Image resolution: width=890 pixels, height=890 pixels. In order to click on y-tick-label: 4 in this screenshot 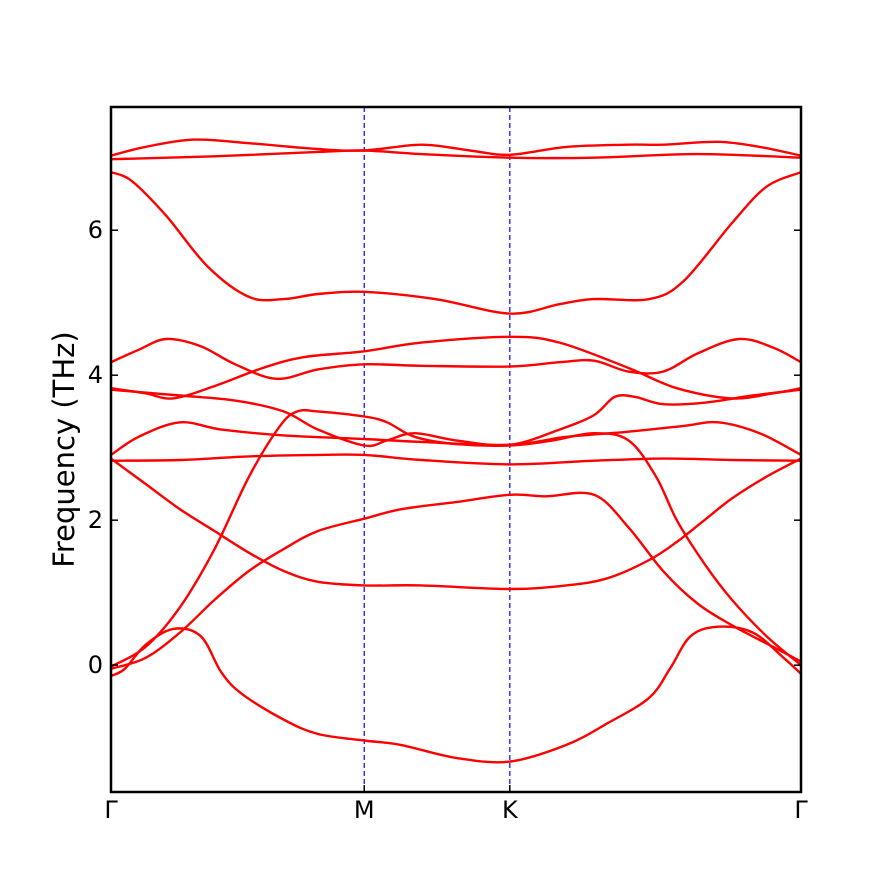, I will do `click(95, 375)`.